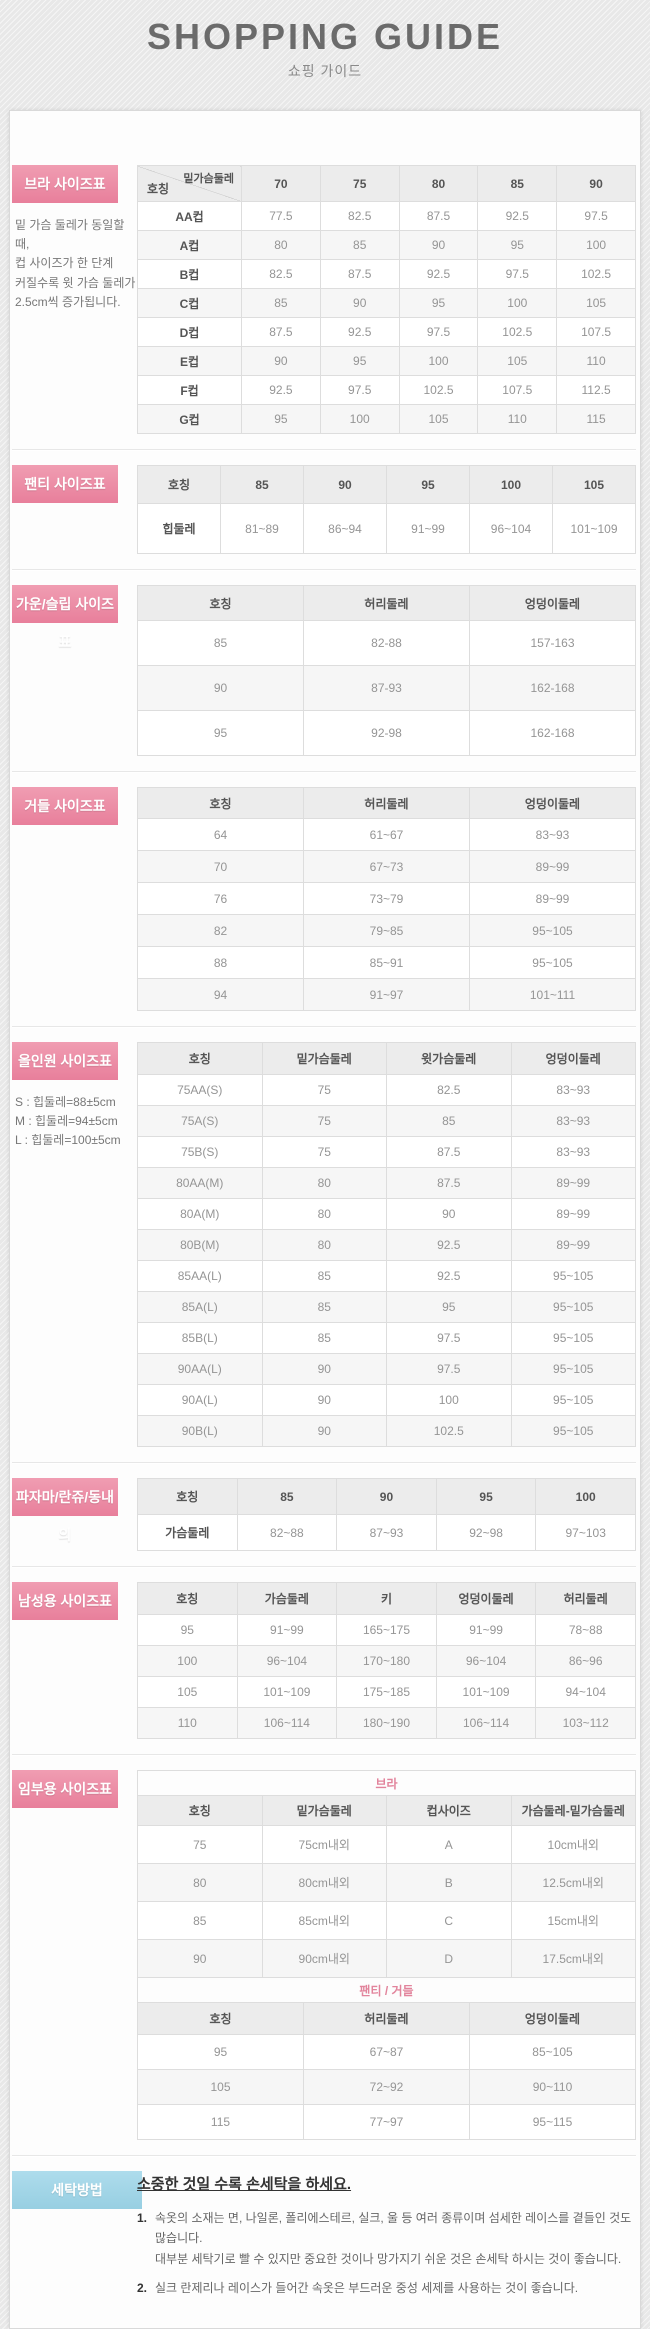  I want to click on column-header: 90, so click(386, 1496).